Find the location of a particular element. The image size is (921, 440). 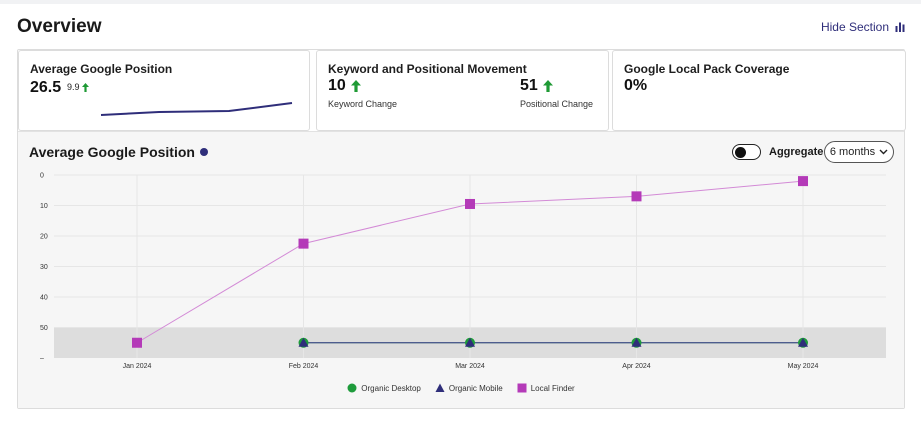

y-tick-label: 20 is located at coordinates (44, 237).